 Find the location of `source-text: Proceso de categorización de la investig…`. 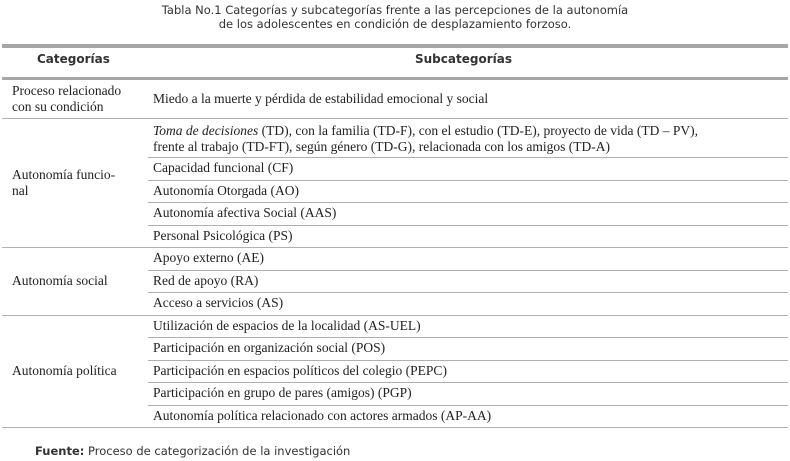

source-text: Proceso de categorización de la investig… is located at coordinates (217, 451).